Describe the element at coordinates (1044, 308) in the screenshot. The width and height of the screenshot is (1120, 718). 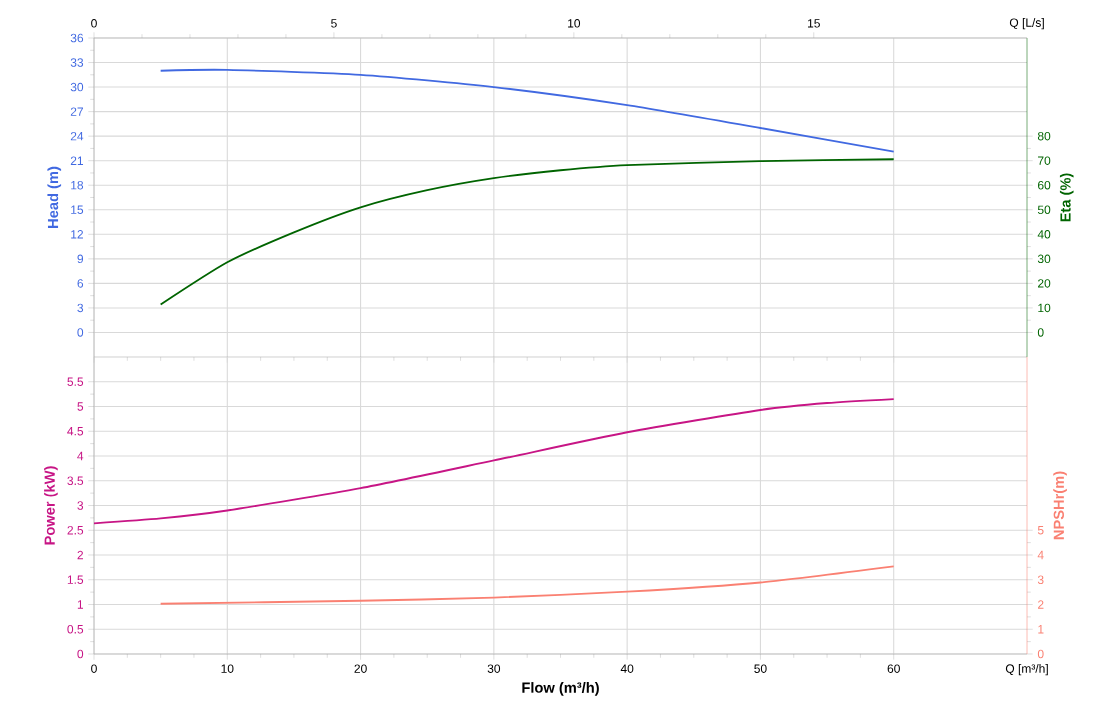
I see `y2-tick-label: 10` at that location.